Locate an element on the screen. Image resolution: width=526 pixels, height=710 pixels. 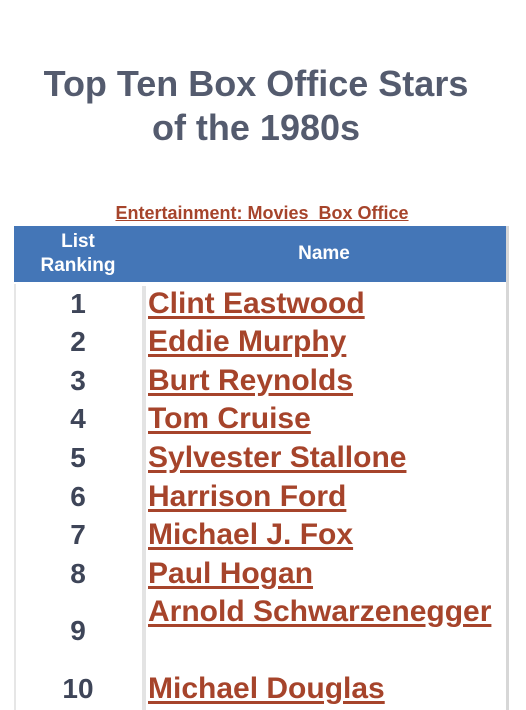
header-rank-line-2: Ranking is located at coordinates (78, 265).